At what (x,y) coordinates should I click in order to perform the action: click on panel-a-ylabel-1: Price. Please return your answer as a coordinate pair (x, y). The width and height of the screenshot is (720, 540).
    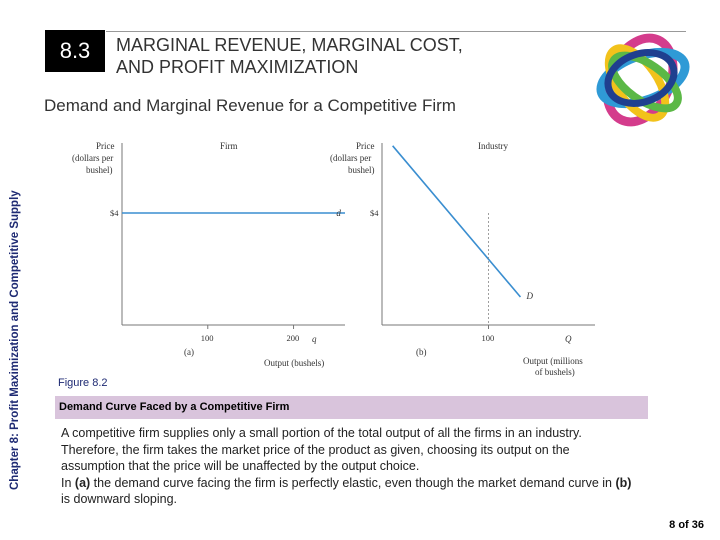
    Looking at the image, I should click on (105, 146).